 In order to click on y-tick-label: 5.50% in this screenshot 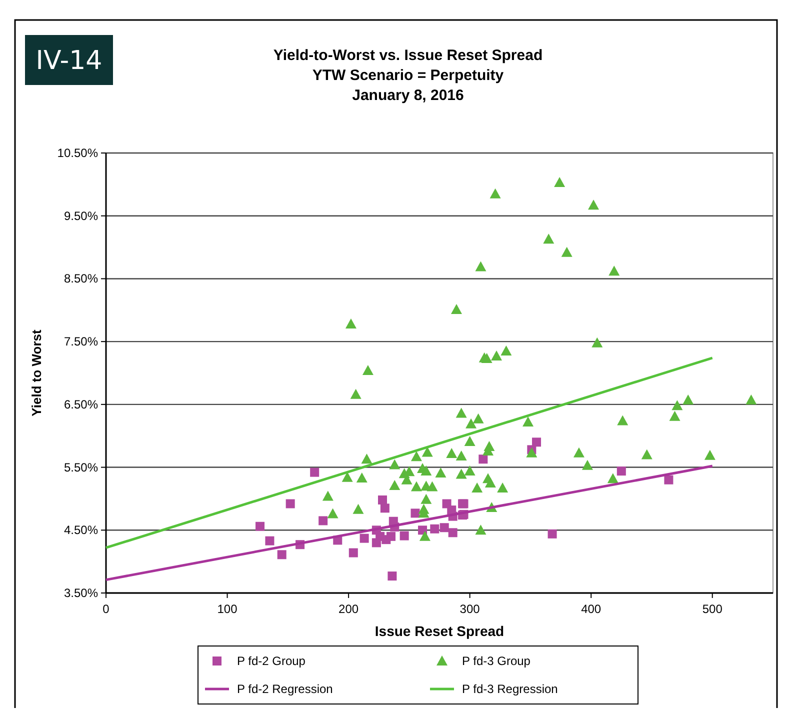, I will do `click(81, 467)`.